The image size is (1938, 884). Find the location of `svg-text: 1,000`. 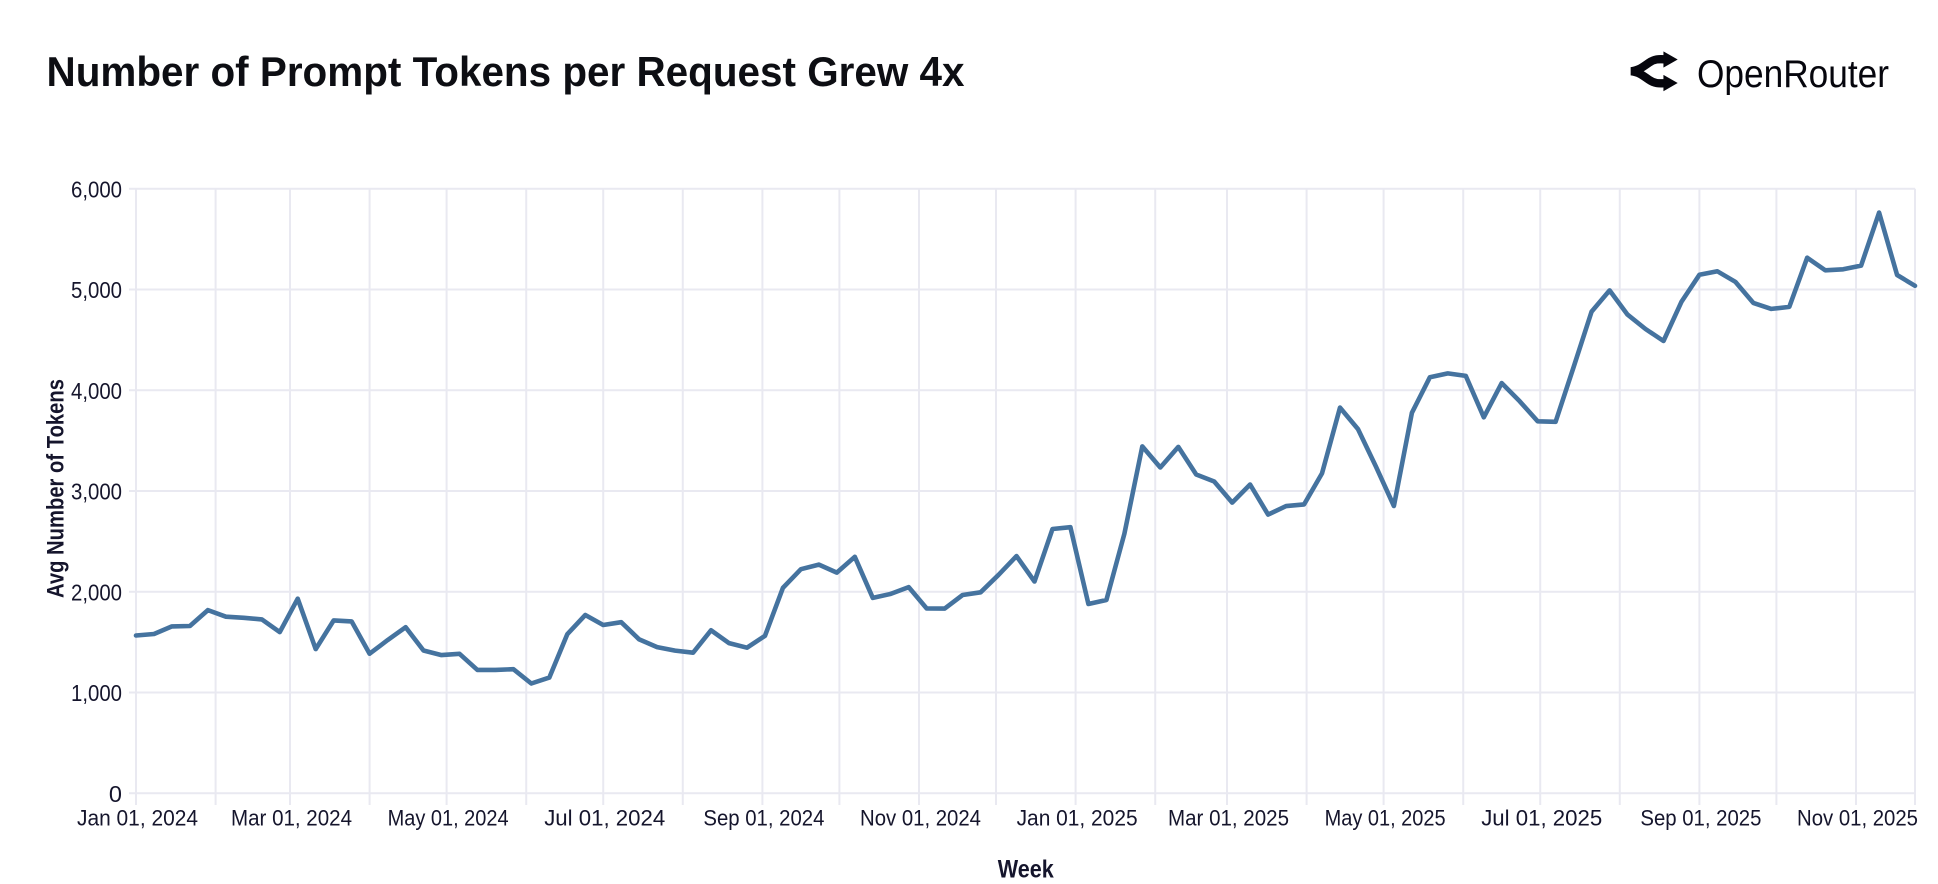

svg-text: 1,000 is located at coordinates (96, 693).